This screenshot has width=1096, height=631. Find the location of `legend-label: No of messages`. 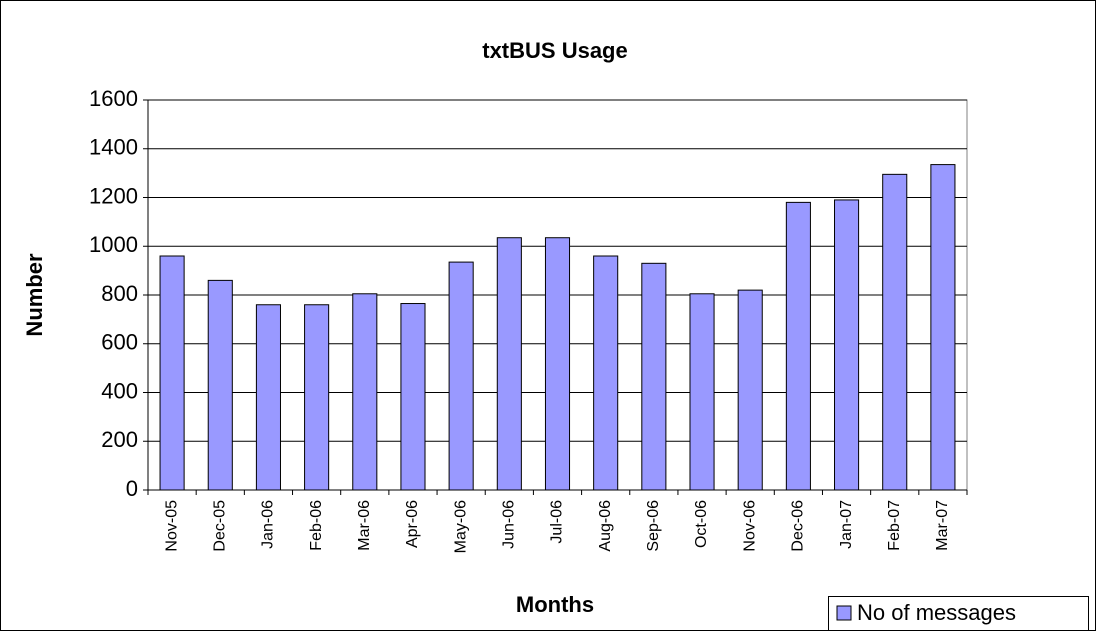

legend-label: No of messages is located at coordinates (936, 612).